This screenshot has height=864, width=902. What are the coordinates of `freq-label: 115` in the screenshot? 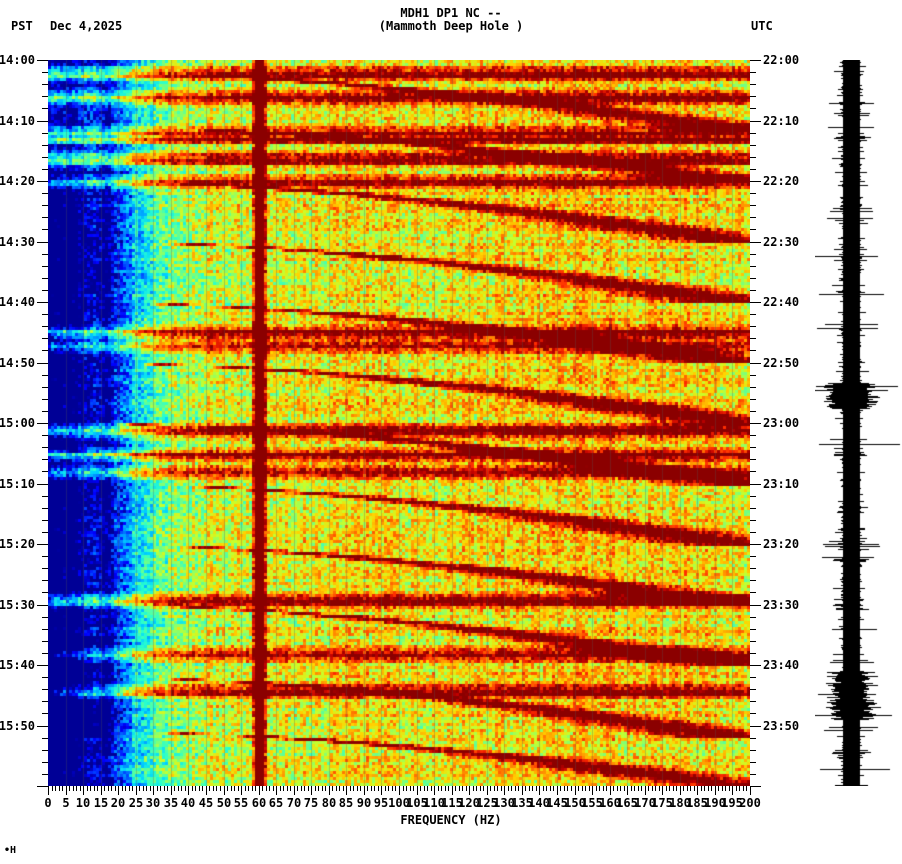 It's located at (452, 803).